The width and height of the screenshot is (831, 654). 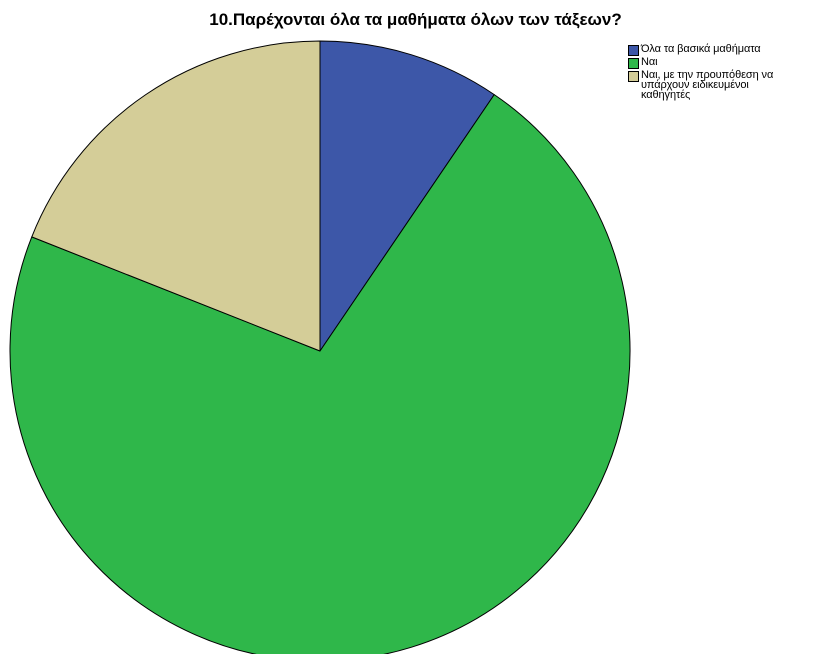 I want to click on legend-swatch-yes-conditional, so click(x=633, y=76).